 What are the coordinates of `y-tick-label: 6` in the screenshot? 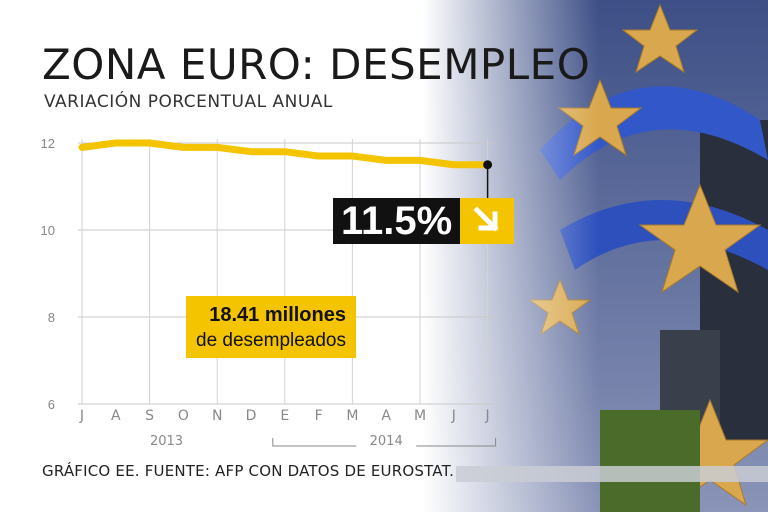 It's located at (51, 404).